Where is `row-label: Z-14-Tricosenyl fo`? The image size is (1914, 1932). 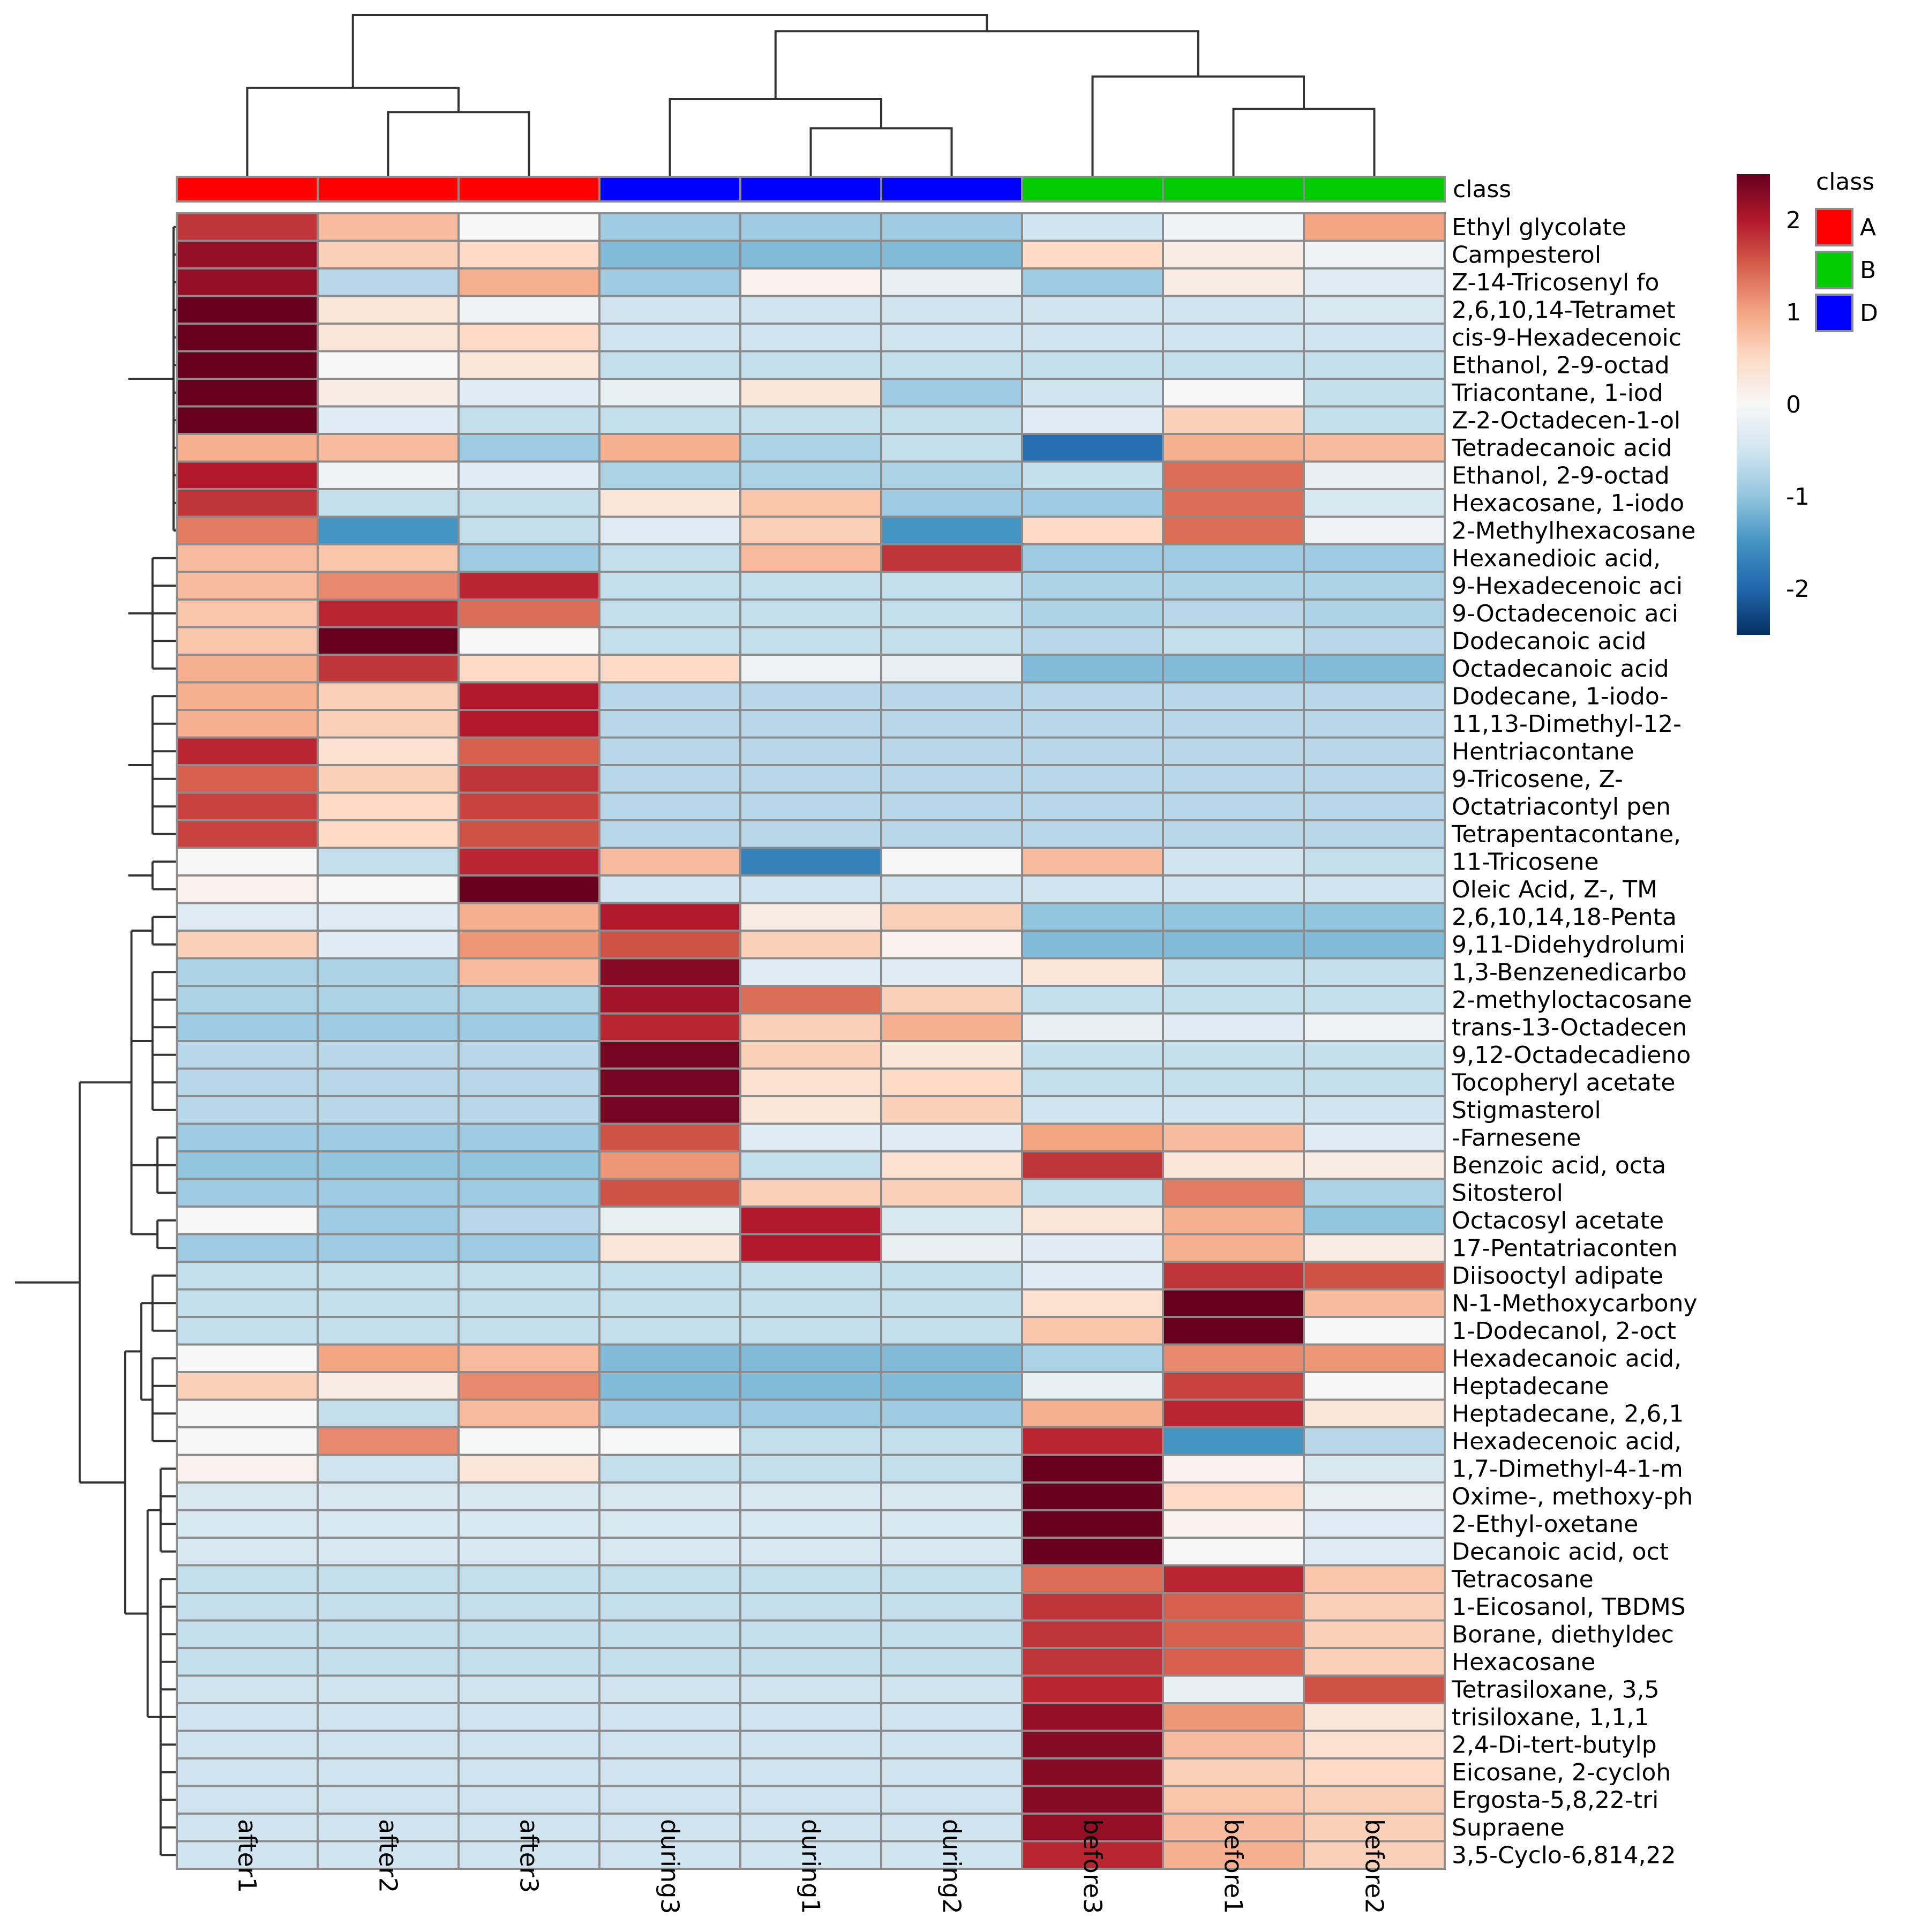
row-label: Z-14-Tricosenyl fo is located at coordinates (1555, 282).